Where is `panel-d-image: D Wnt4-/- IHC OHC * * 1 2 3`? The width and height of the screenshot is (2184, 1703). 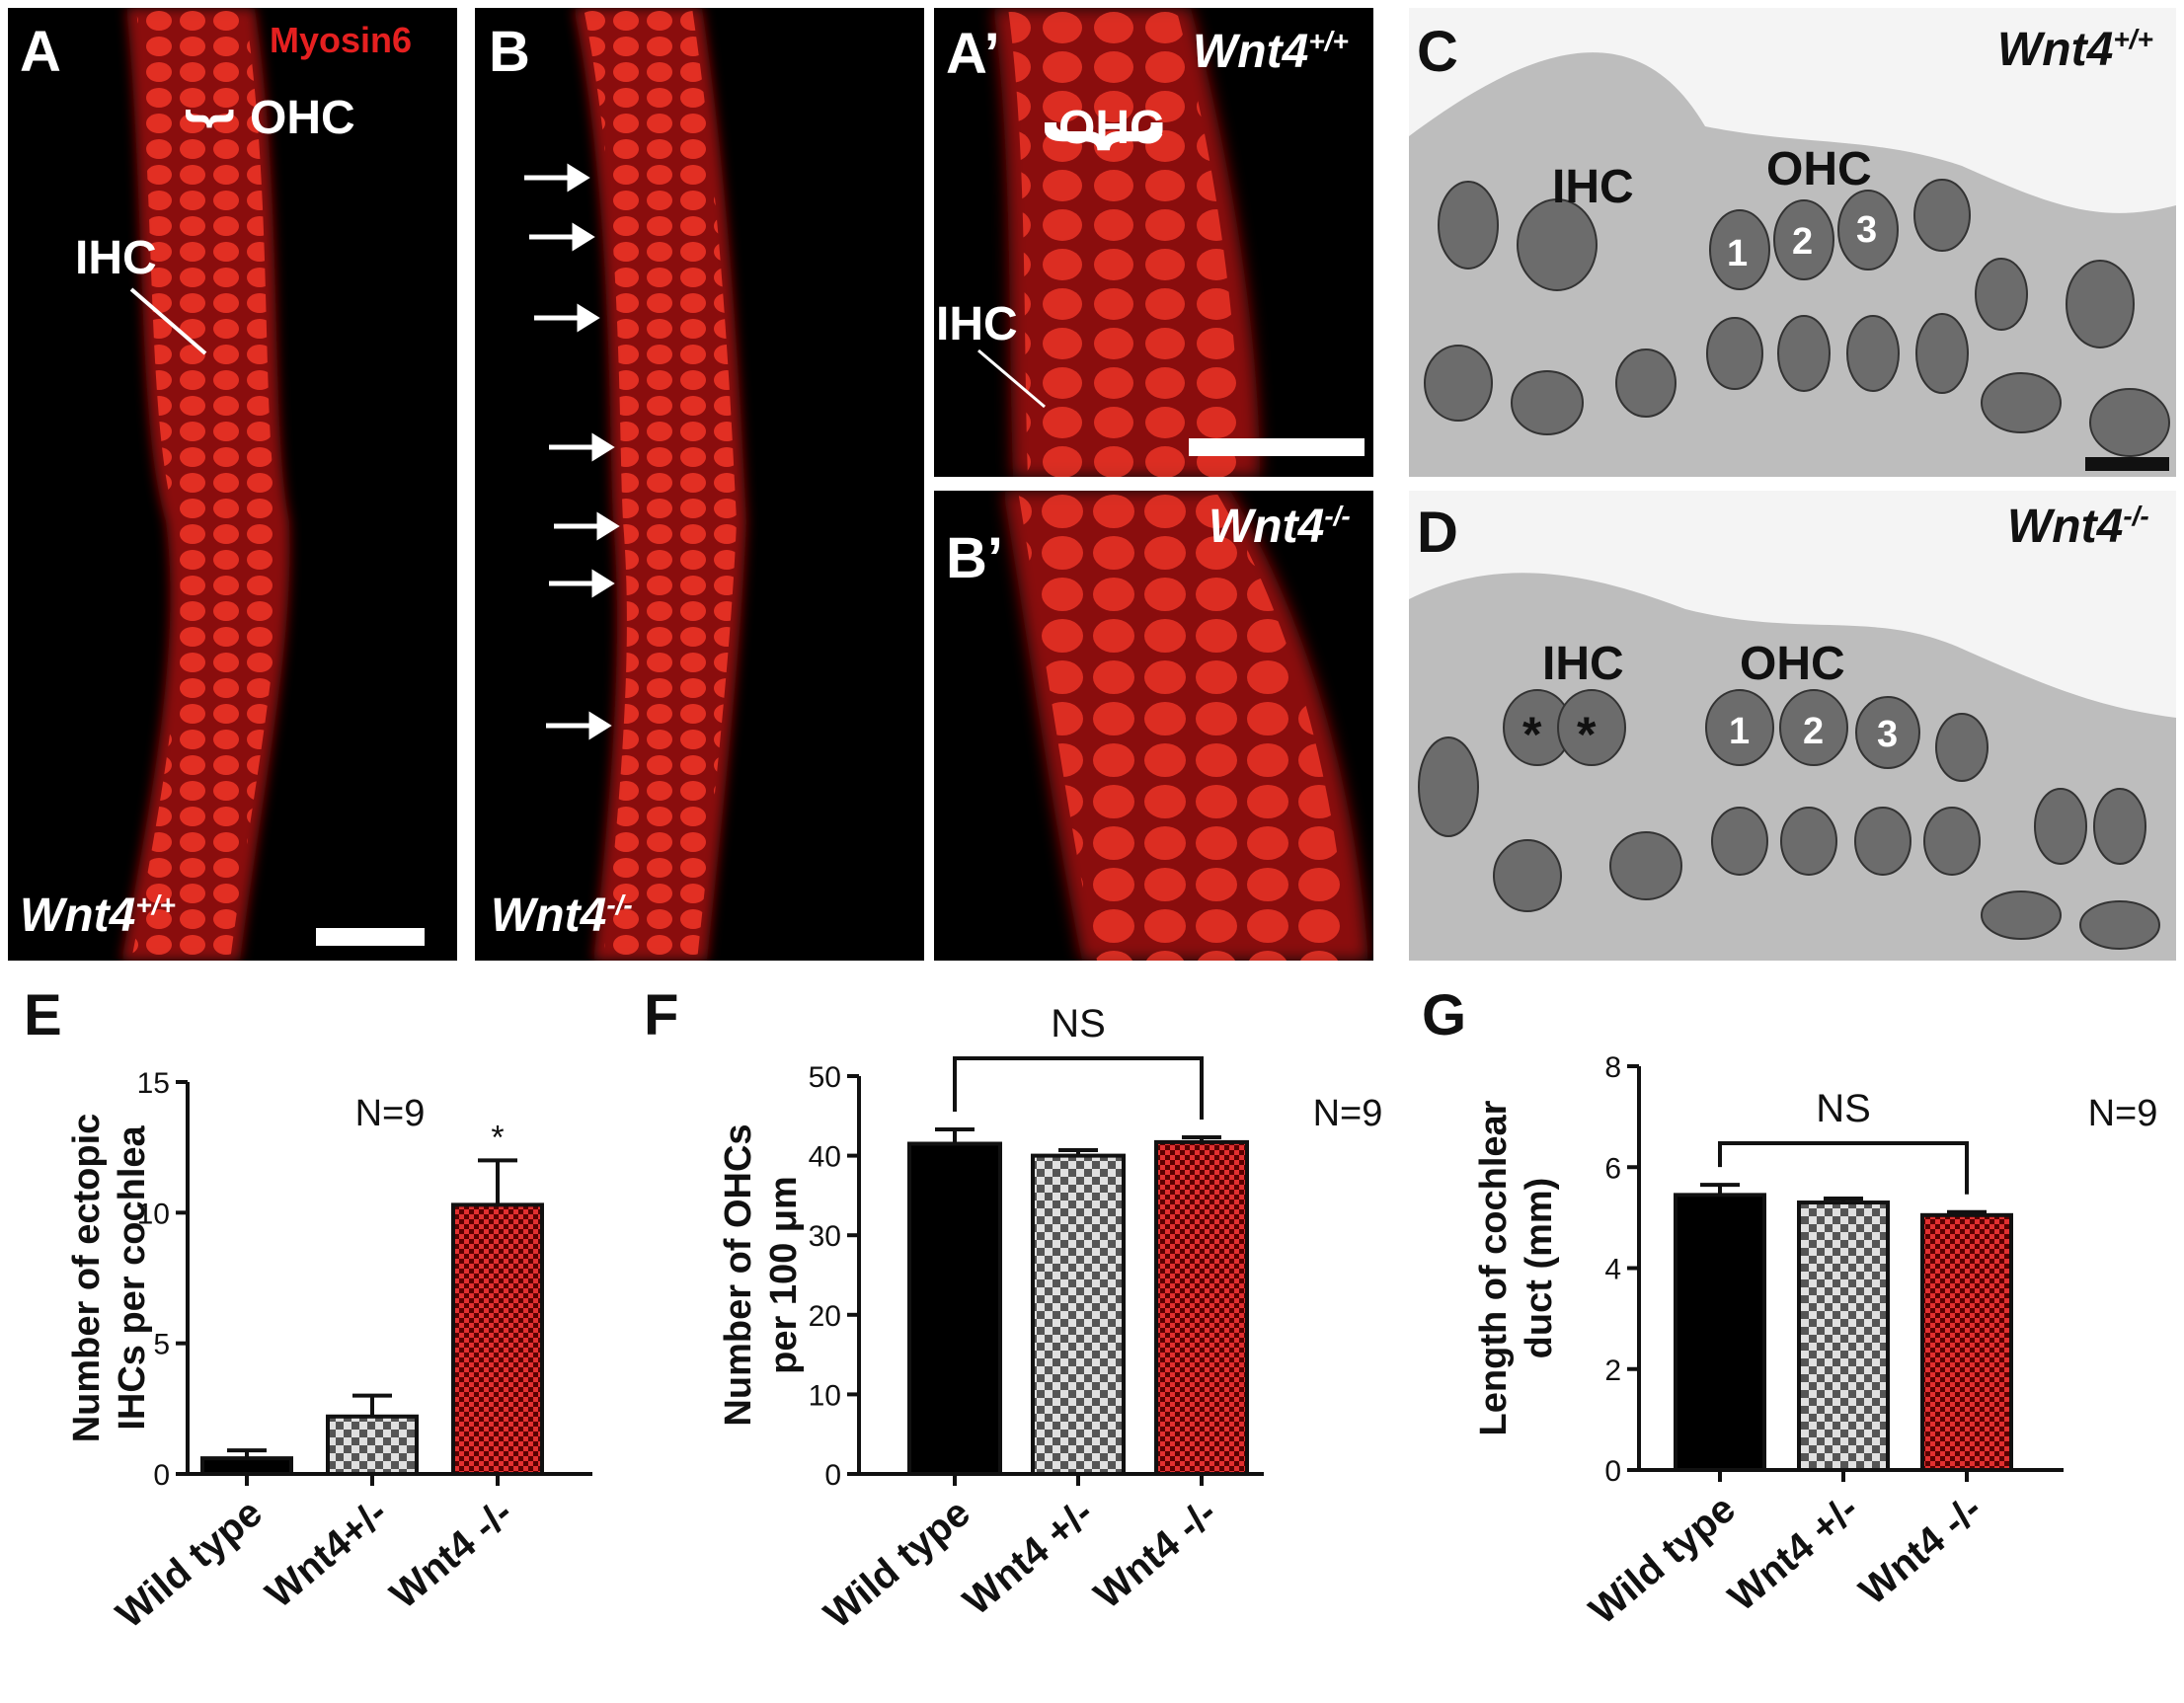
panel-d-image: D Wnt4-/- IHC OHC * * 1 2 3 is located at coordinates (1792, 726).